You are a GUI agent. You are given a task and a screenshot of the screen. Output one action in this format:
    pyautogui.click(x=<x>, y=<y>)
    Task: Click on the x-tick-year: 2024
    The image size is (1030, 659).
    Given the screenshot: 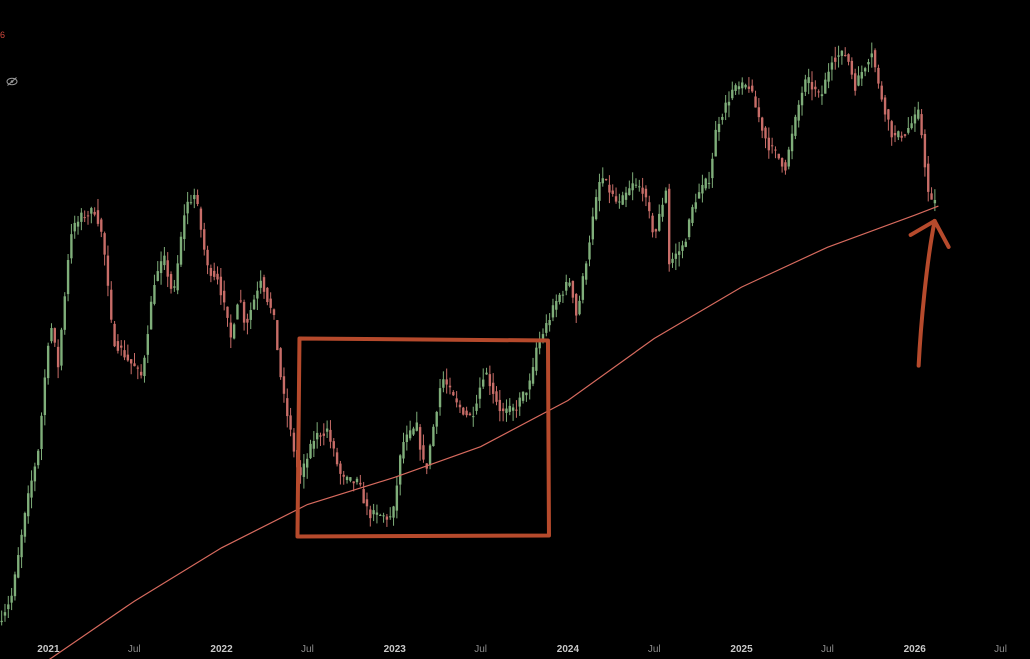 What is the action you would take?
    pyautogui.click(x=568, y=649)
    